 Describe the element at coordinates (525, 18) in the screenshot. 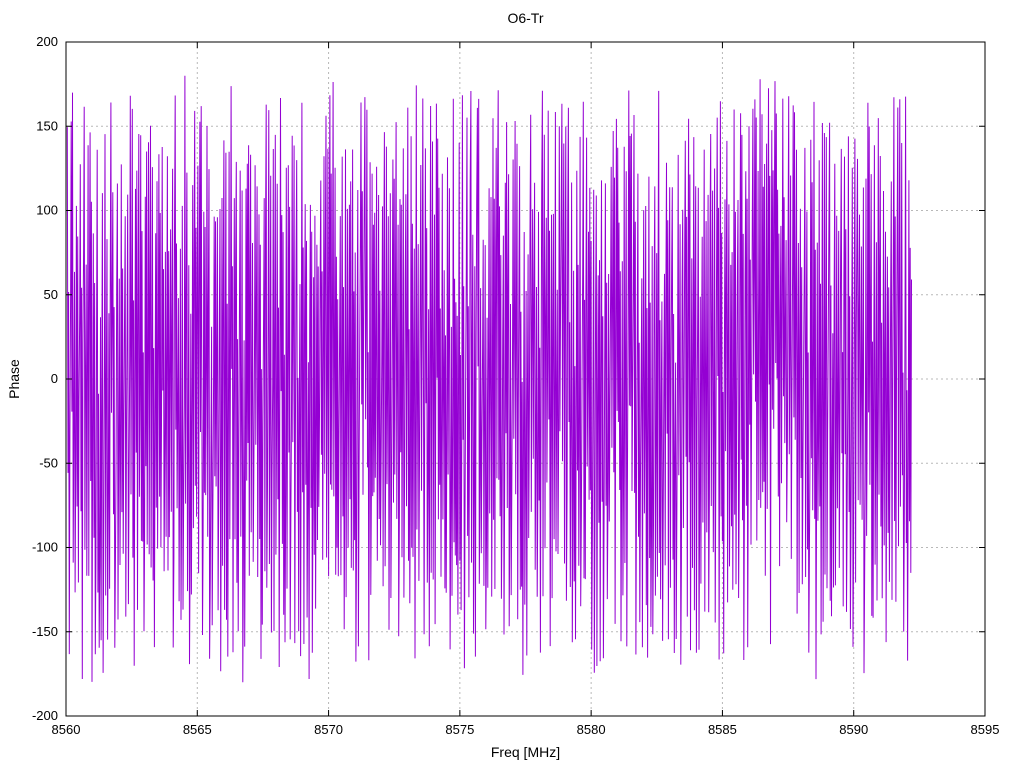

I see `chart-title: O6-Tr` at that location.